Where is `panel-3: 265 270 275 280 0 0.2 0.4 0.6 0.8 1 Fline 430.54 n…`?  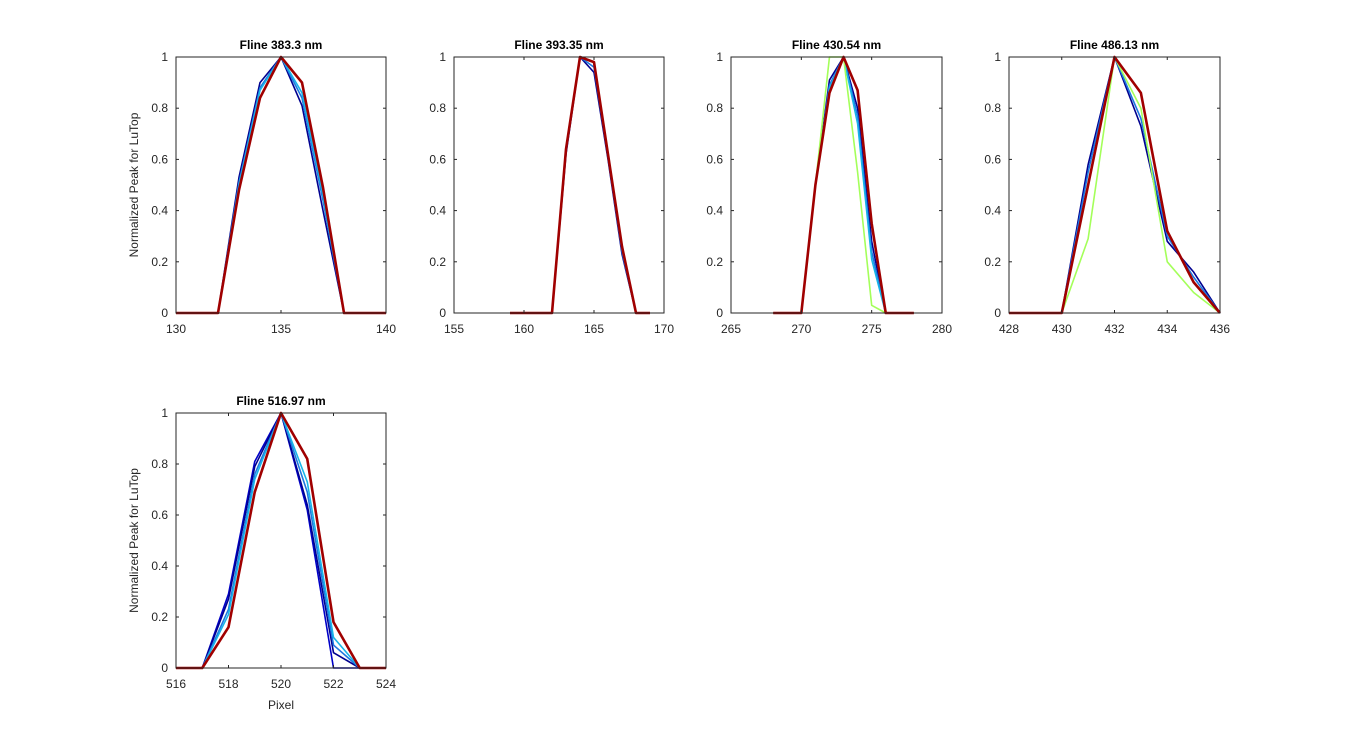
panel-3: 265 270 275 280 0 0.2 0.4 0.6 0.8 1 Fline 430.54 n… is located at coordinates (829, 187).